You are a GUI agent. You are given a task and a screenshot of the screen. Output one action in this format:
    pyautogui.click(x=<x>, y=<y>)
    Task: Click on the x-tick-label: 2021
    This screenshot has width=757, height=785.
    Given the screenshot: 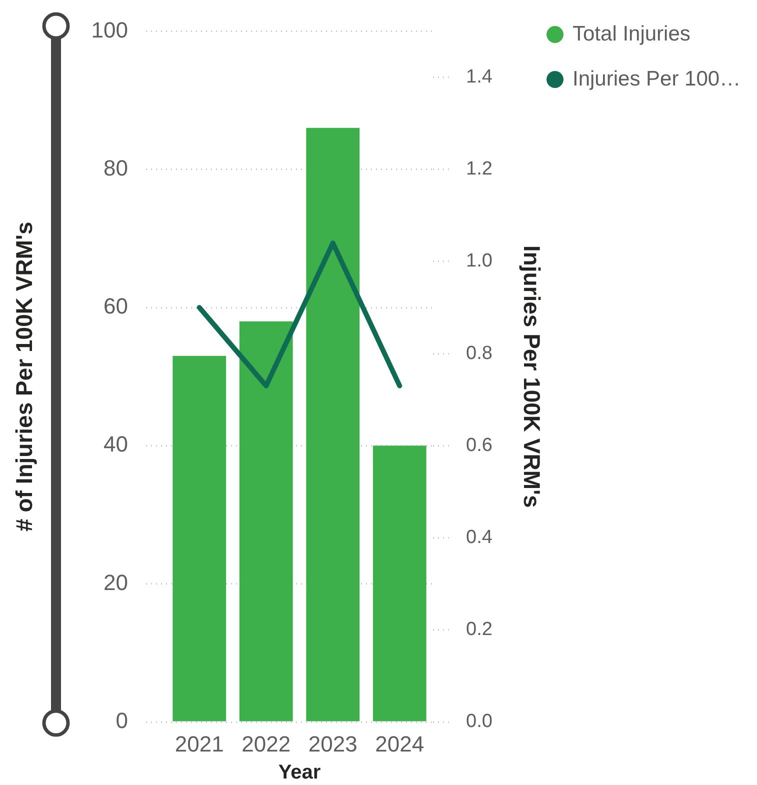 What is the action you would take?
    pyautogui.click(x=199, y=743)
    